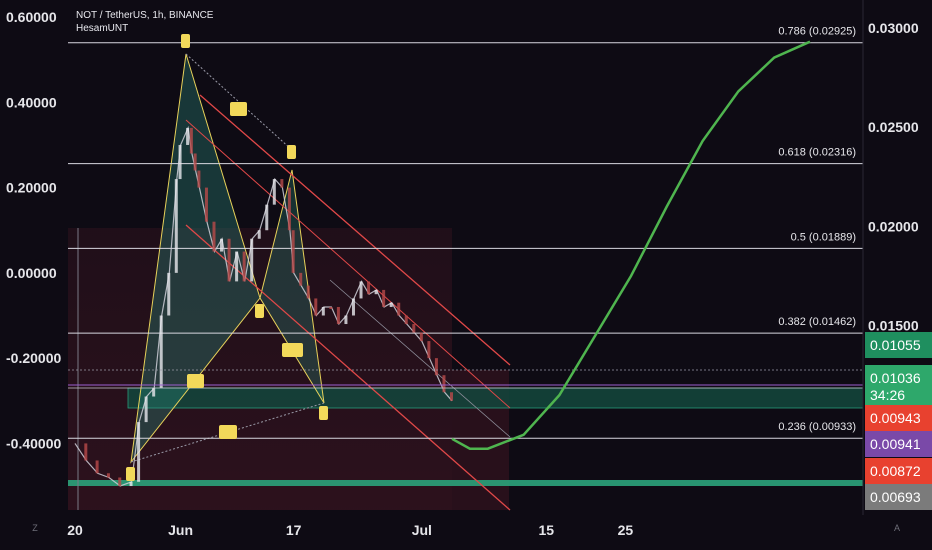 The width and height of the screenshot is (932, 550). Describe the element at coordinates (350, 530) in the screenshot. I see `time-axis: 20 Jun 17 Jul 15 25` at that location.